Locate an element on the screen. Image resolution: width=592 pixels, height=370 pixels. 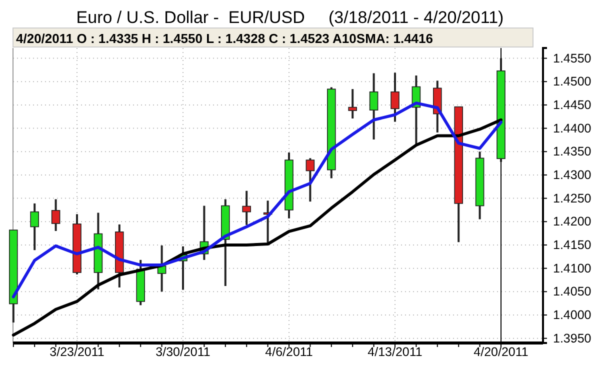
y-tick-label: 1.4450 is located at coordinates (572, 105).